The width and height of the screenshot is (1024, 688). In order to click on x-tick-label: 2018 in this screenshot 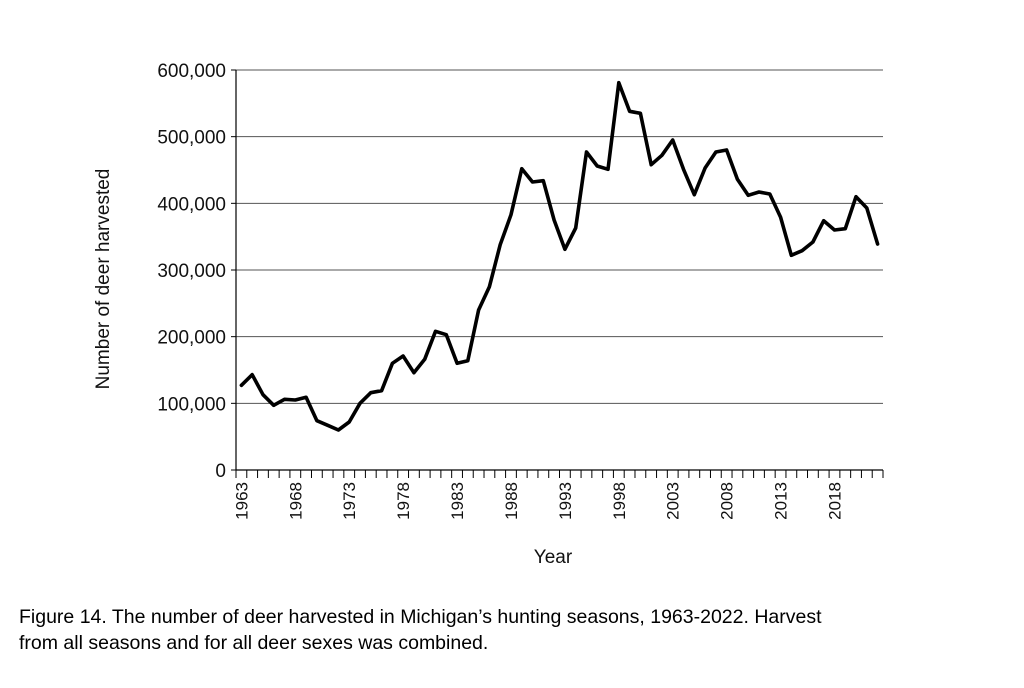, I will do `click(834, 501)`.